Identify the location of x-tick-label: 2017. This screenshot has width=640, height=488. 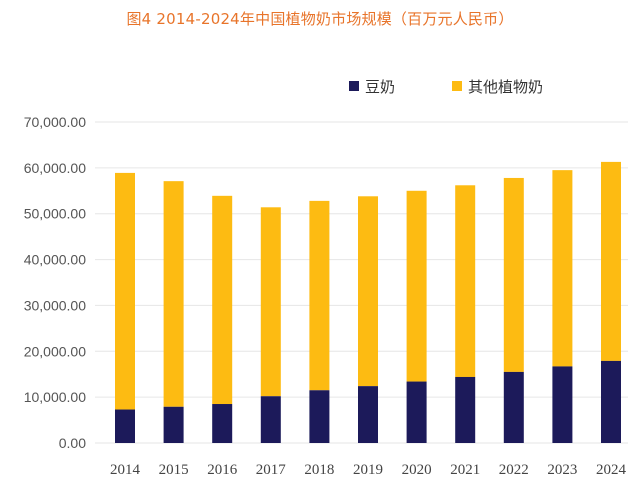
(271, 470).